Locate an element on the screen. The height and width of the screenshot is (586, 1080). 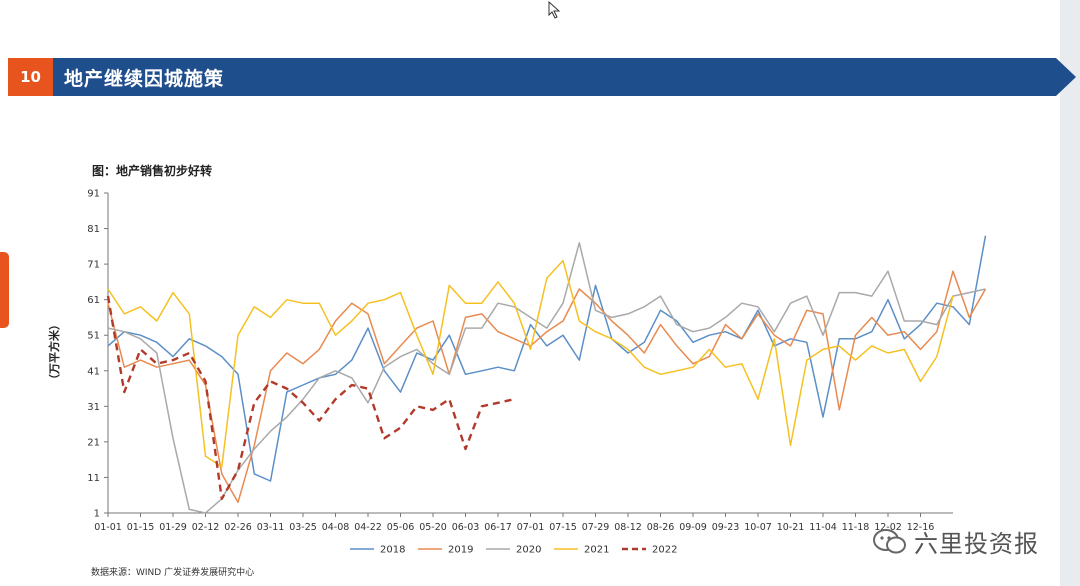
x-tick-label: 11-04 is located at coordinates (823, 527).